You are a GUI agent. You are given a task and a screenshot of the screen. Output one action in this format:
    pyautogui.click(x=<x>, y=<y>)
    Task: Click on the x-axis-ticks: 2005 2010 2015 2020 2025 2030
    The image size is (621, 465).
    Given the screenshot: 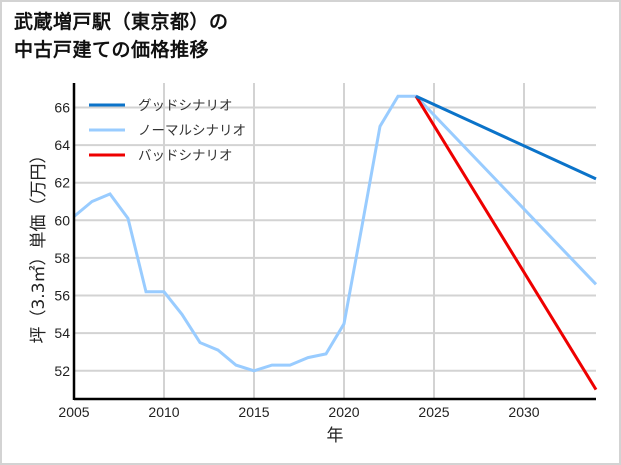 What is the action you would take?
    pyautogui.click(x=298, y=412)
    